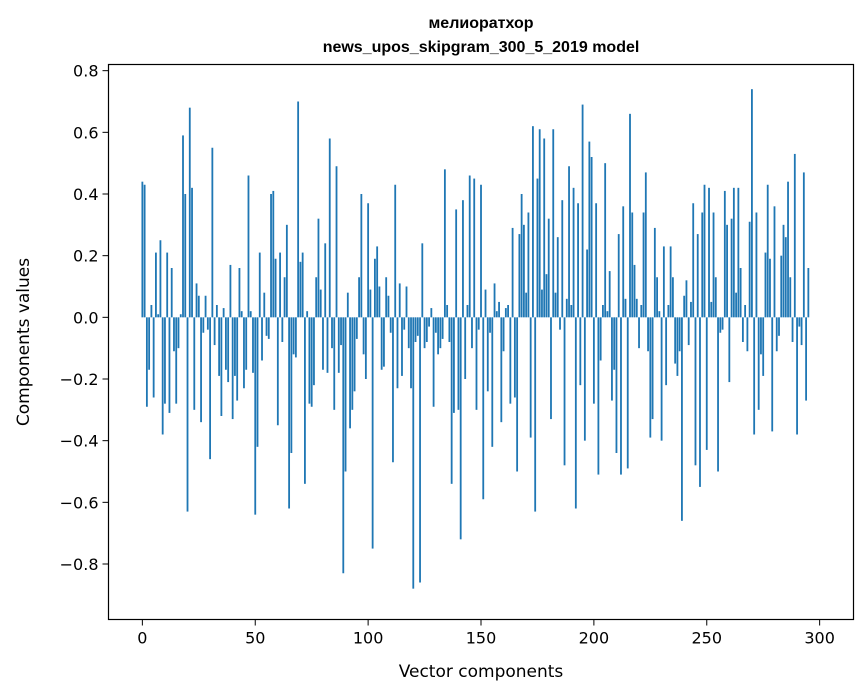 This screenshot has width=867, height=696. I want to click on chart-title: мелиоратхор, so click(480, 23).